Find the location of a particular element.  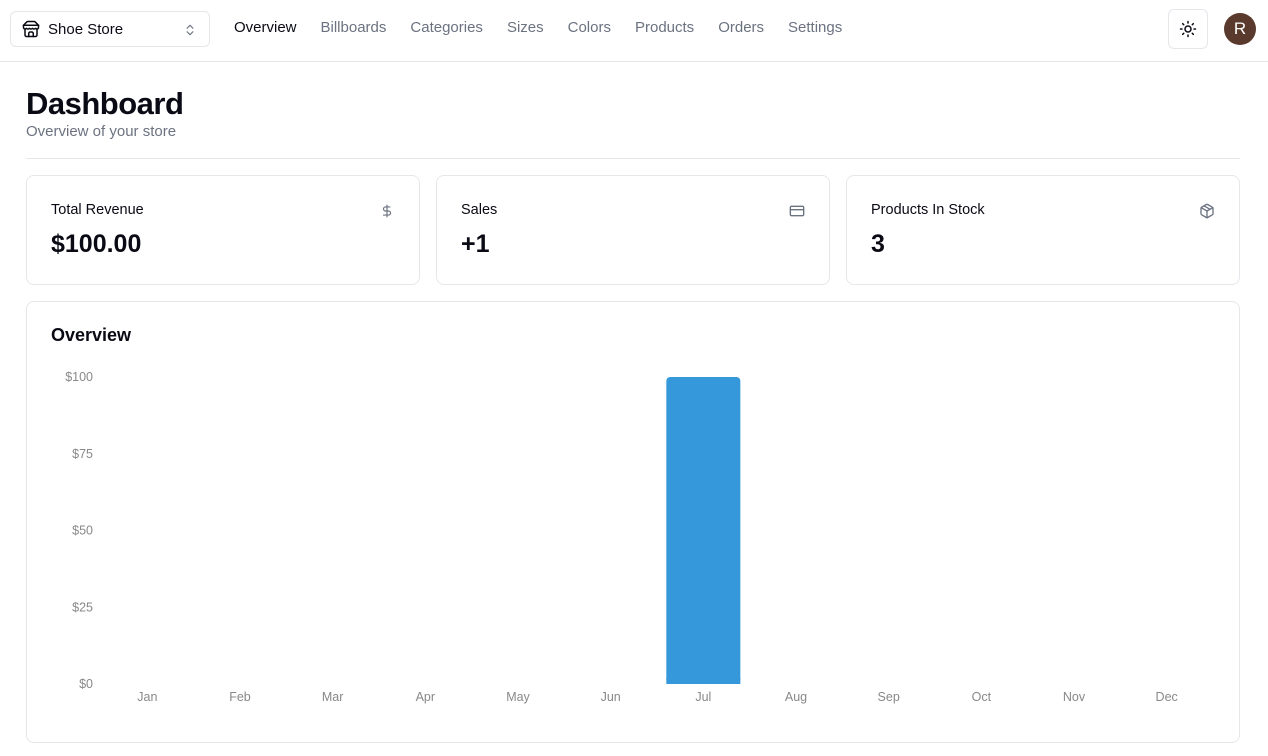

x-tick-label: Dec is located at coordinates (1167, 697).